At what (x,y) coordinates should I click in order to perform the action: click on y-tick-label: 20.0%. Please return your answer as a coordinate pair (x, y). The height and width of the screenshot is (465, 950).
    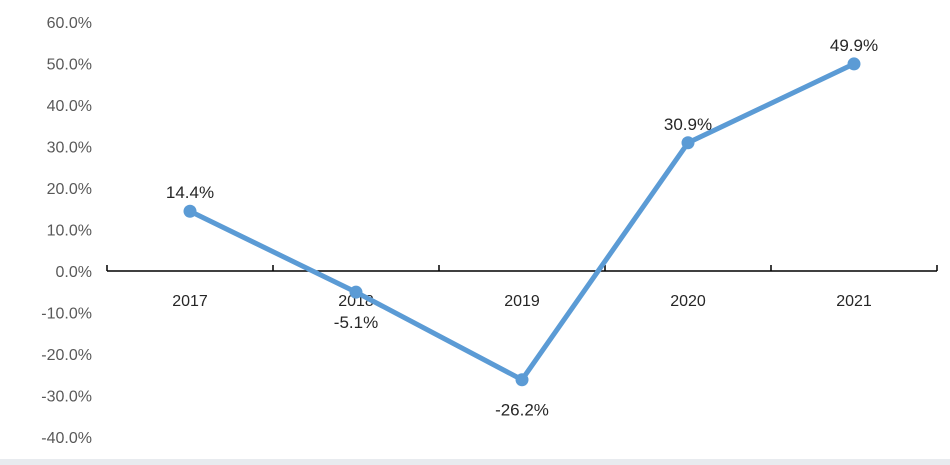
    Looking at the image, I should click on (69, 189).